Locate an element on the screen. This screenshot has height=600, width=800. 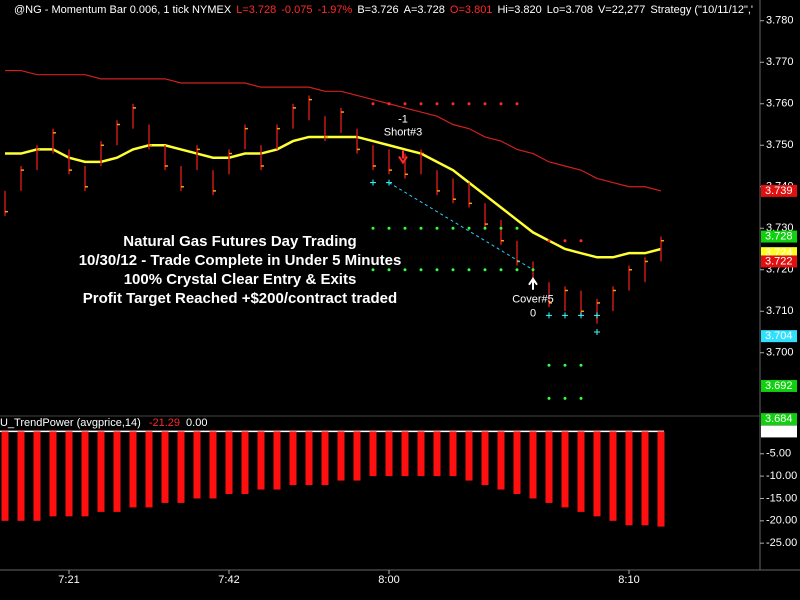
y-tick-label: -25.00 is located at coordinates (781, 543).